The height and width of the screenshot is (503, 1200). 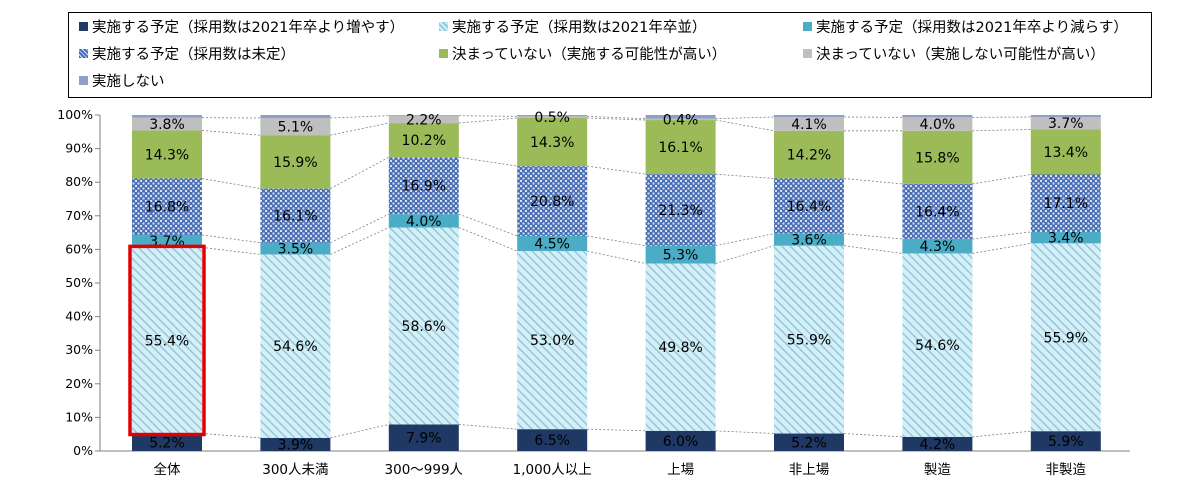 I want to click on y-tick-label: 90%, so click(x=79, y=148).